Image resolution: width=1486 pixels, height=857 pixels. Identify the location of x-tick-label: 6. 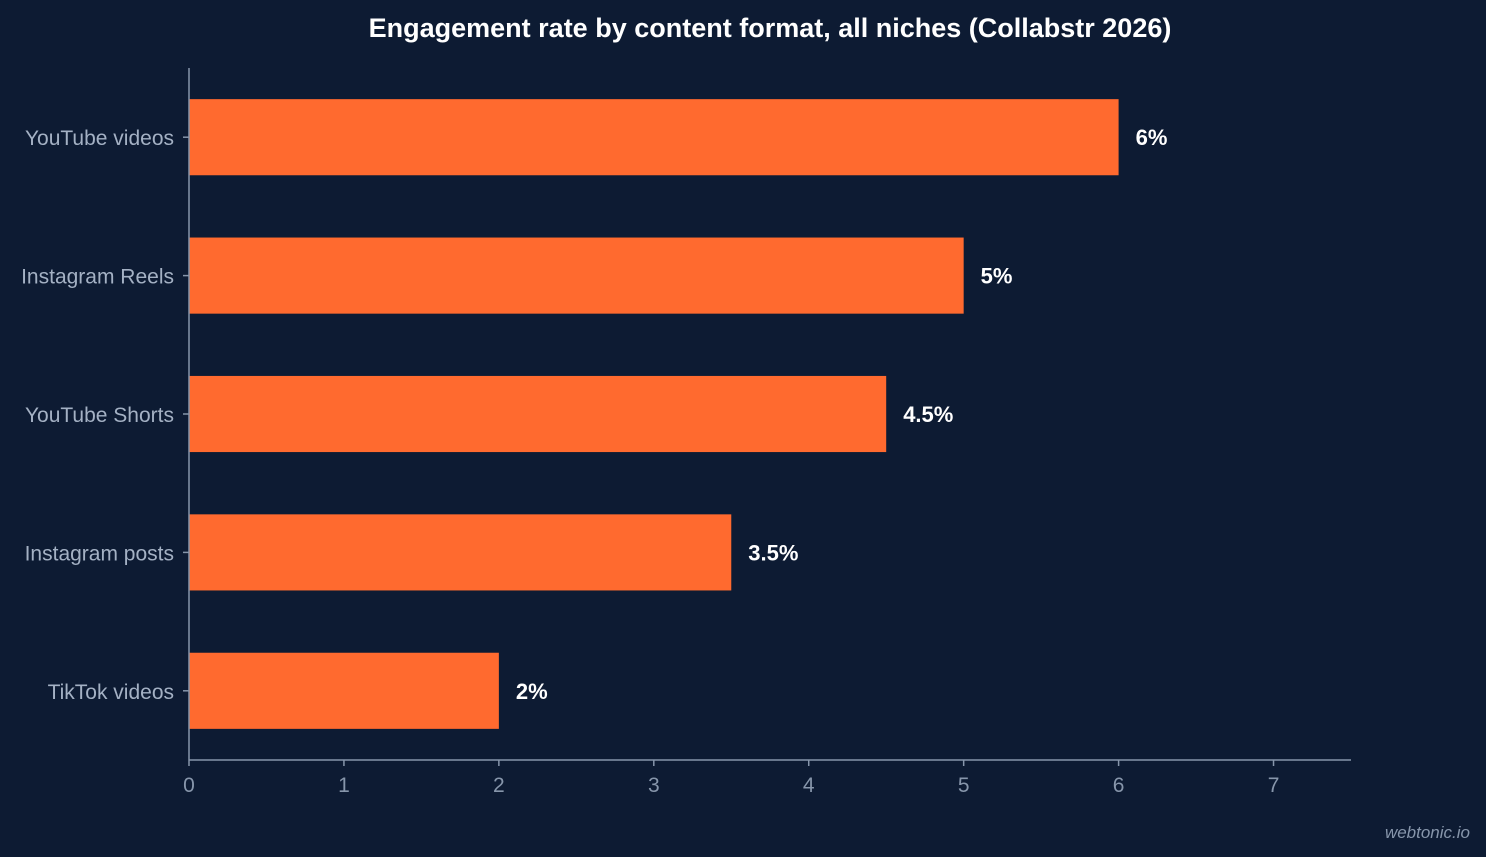
(1119, 785).